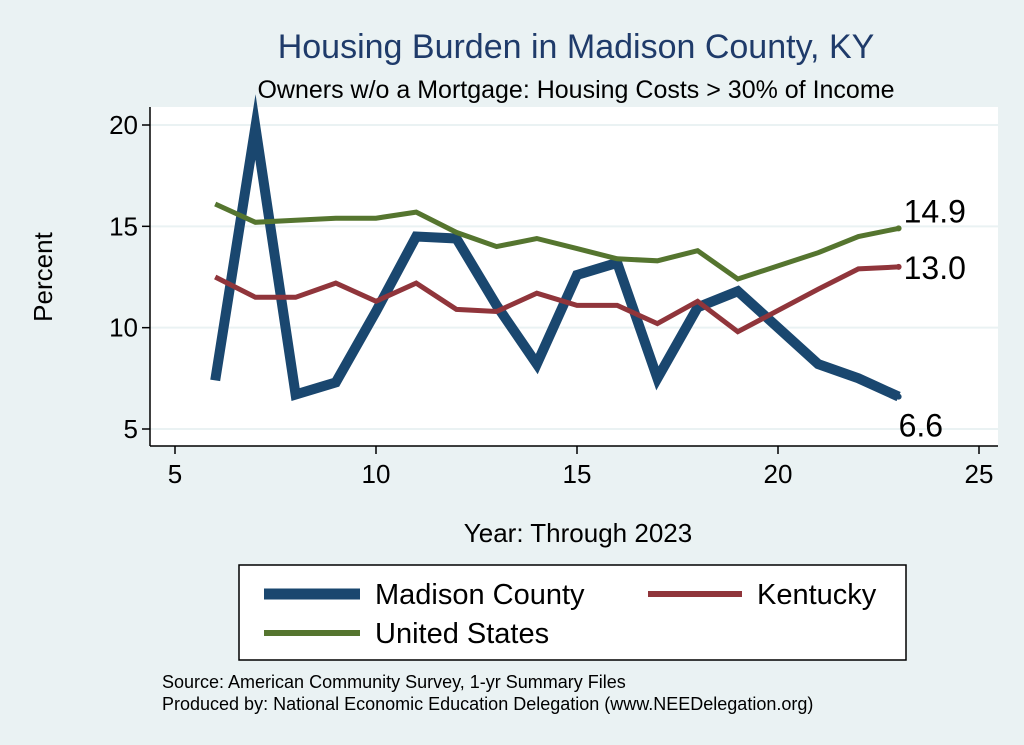  I want to click on end-labels: 6.6 13.0 14.9, so click(930, 318).